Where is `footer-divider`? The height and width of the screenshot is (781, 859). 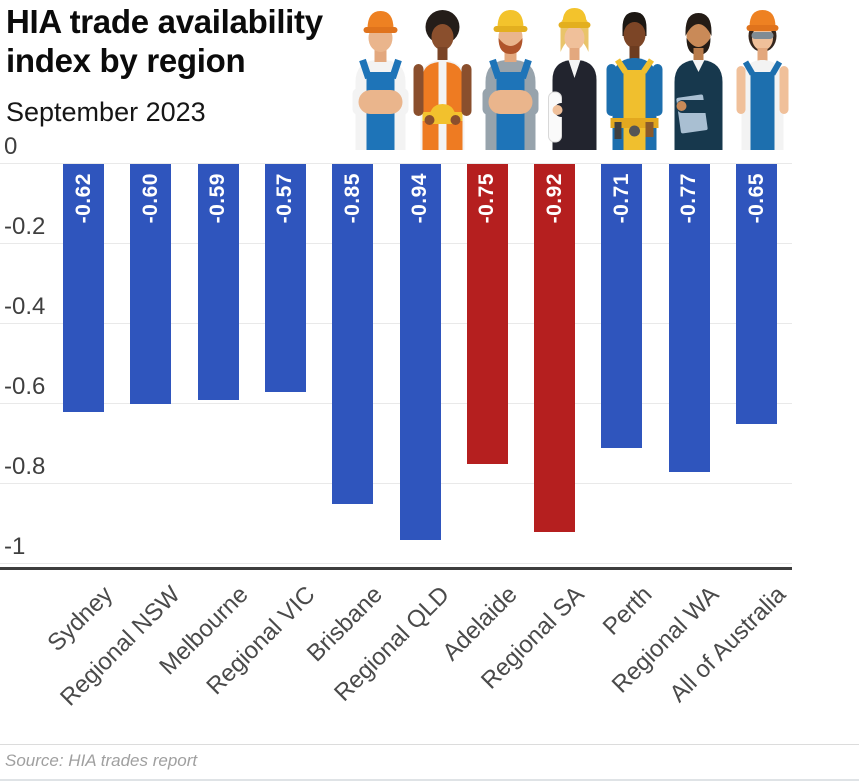
footer-divider is located at coordinates (429, 744).